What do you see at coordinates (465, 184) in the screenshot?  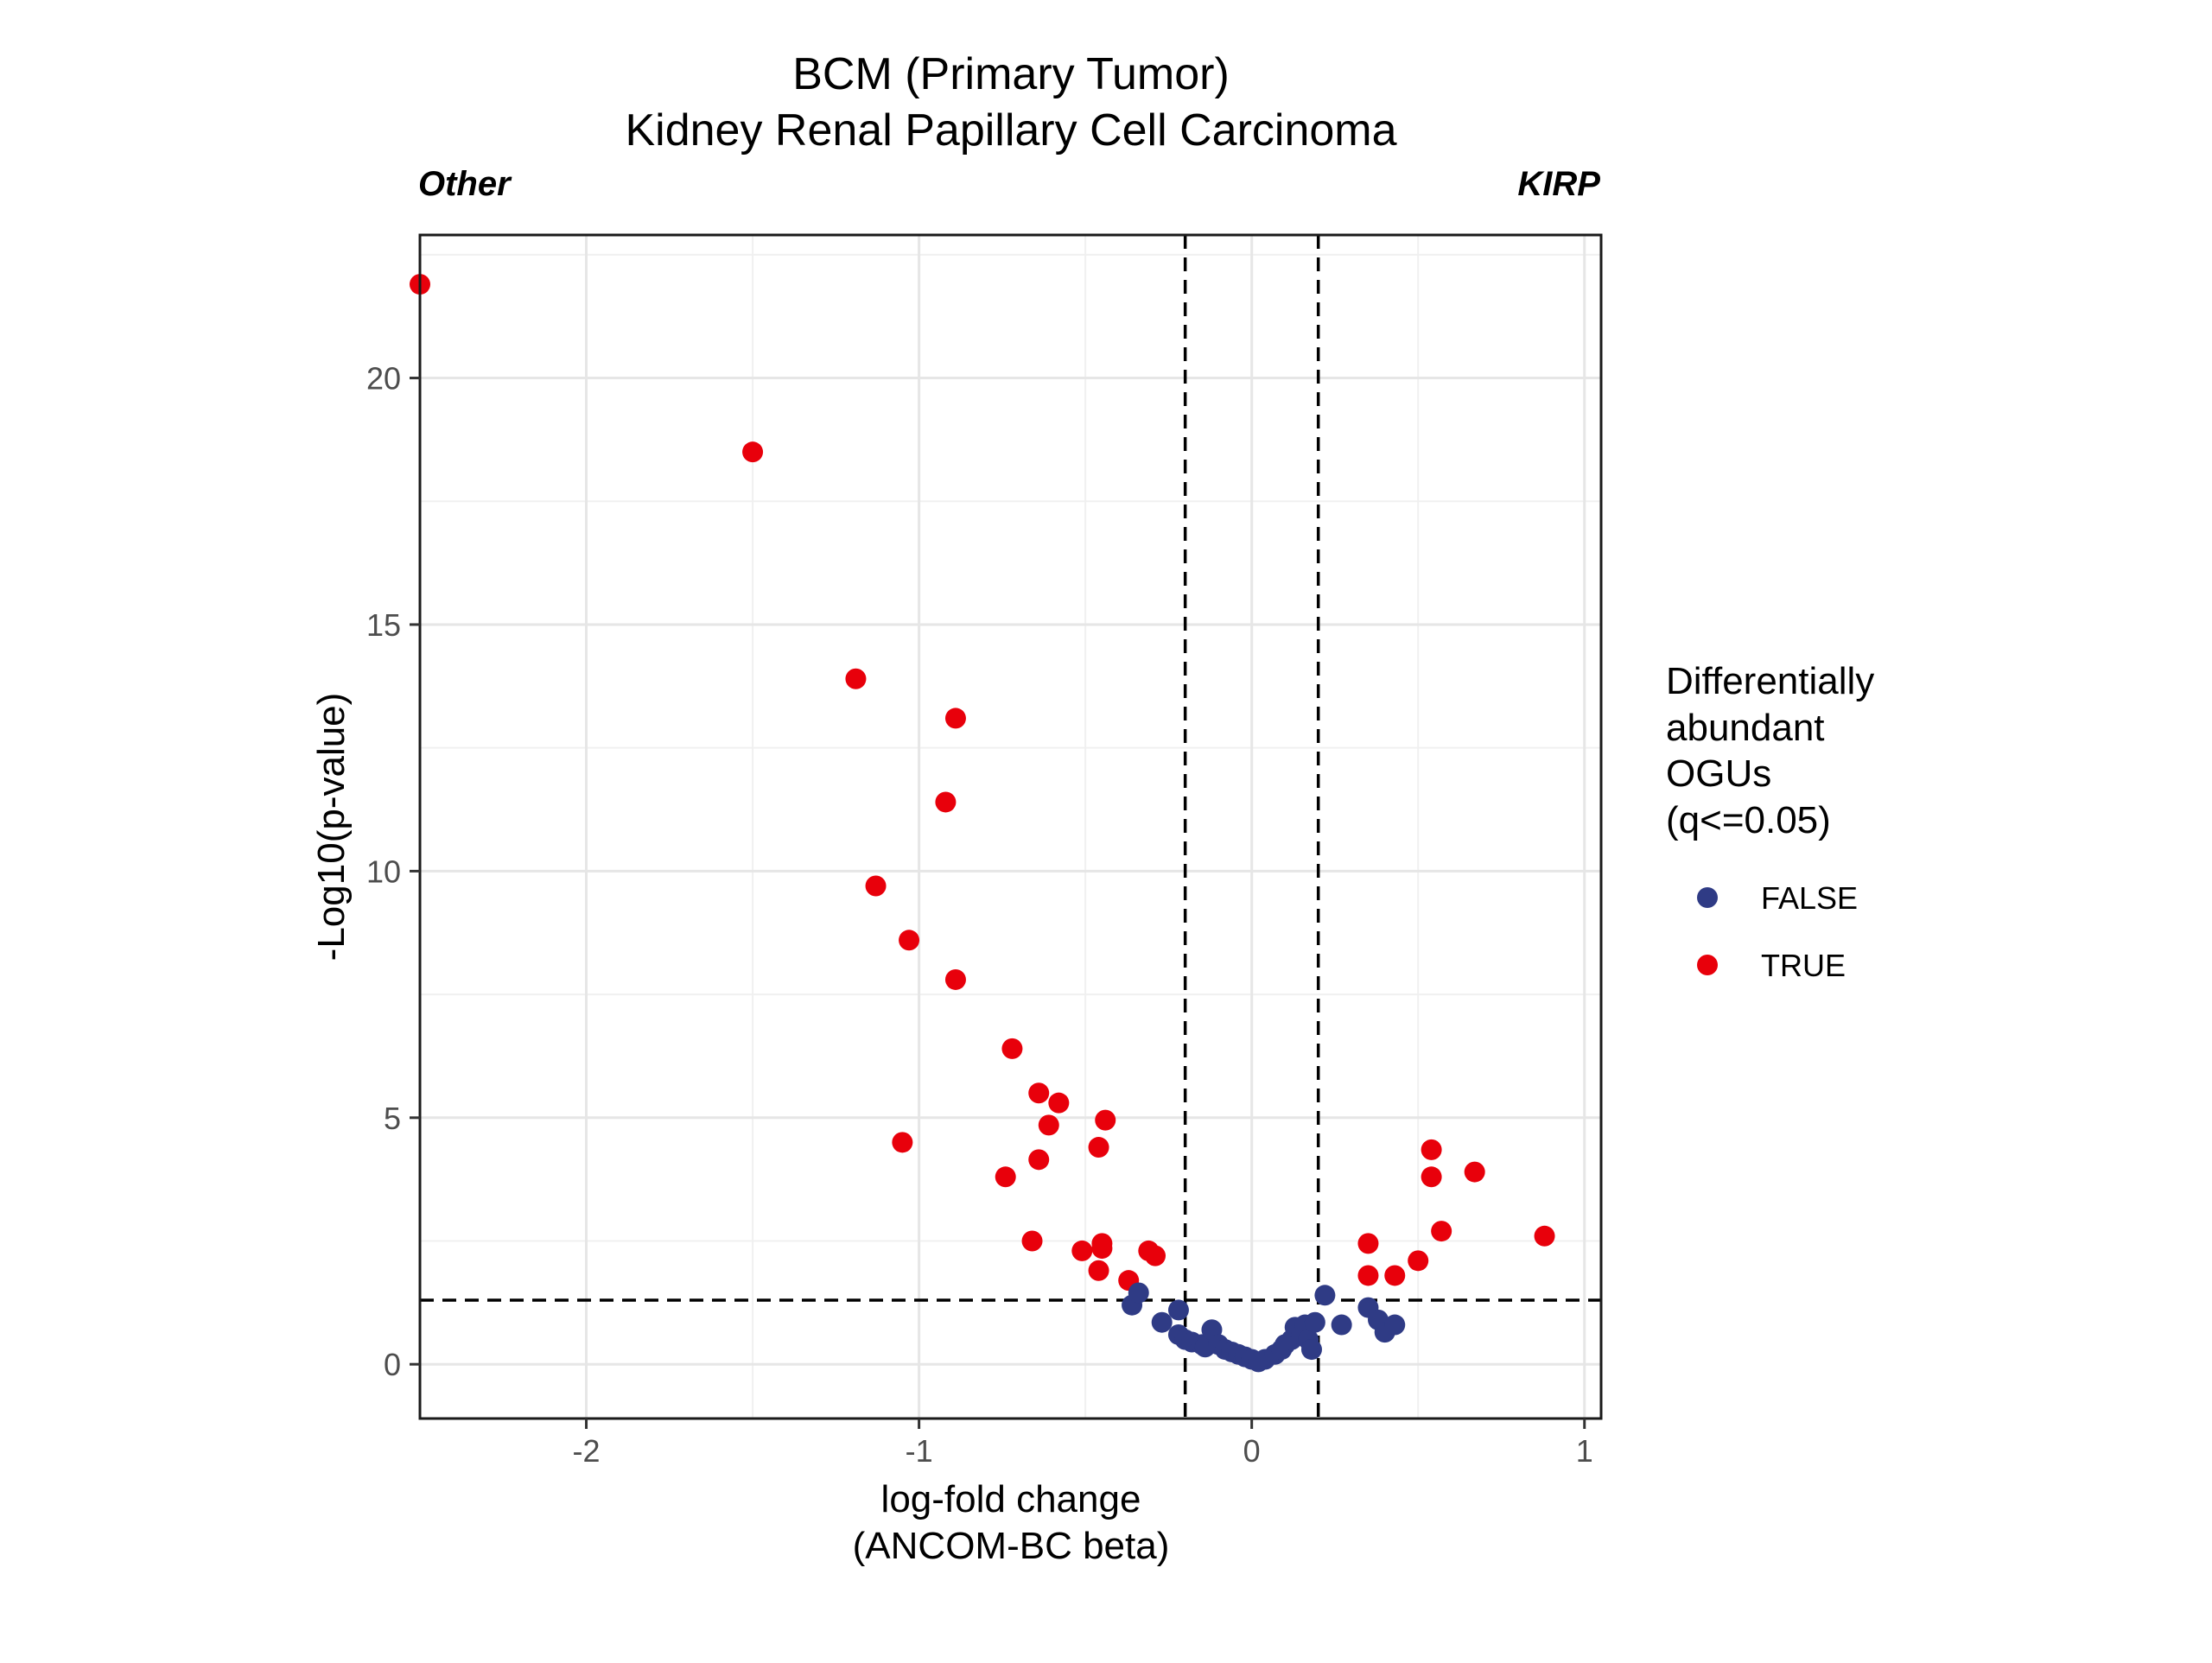 I see `corner-label-left: Other` at bounding box center [465, 184].